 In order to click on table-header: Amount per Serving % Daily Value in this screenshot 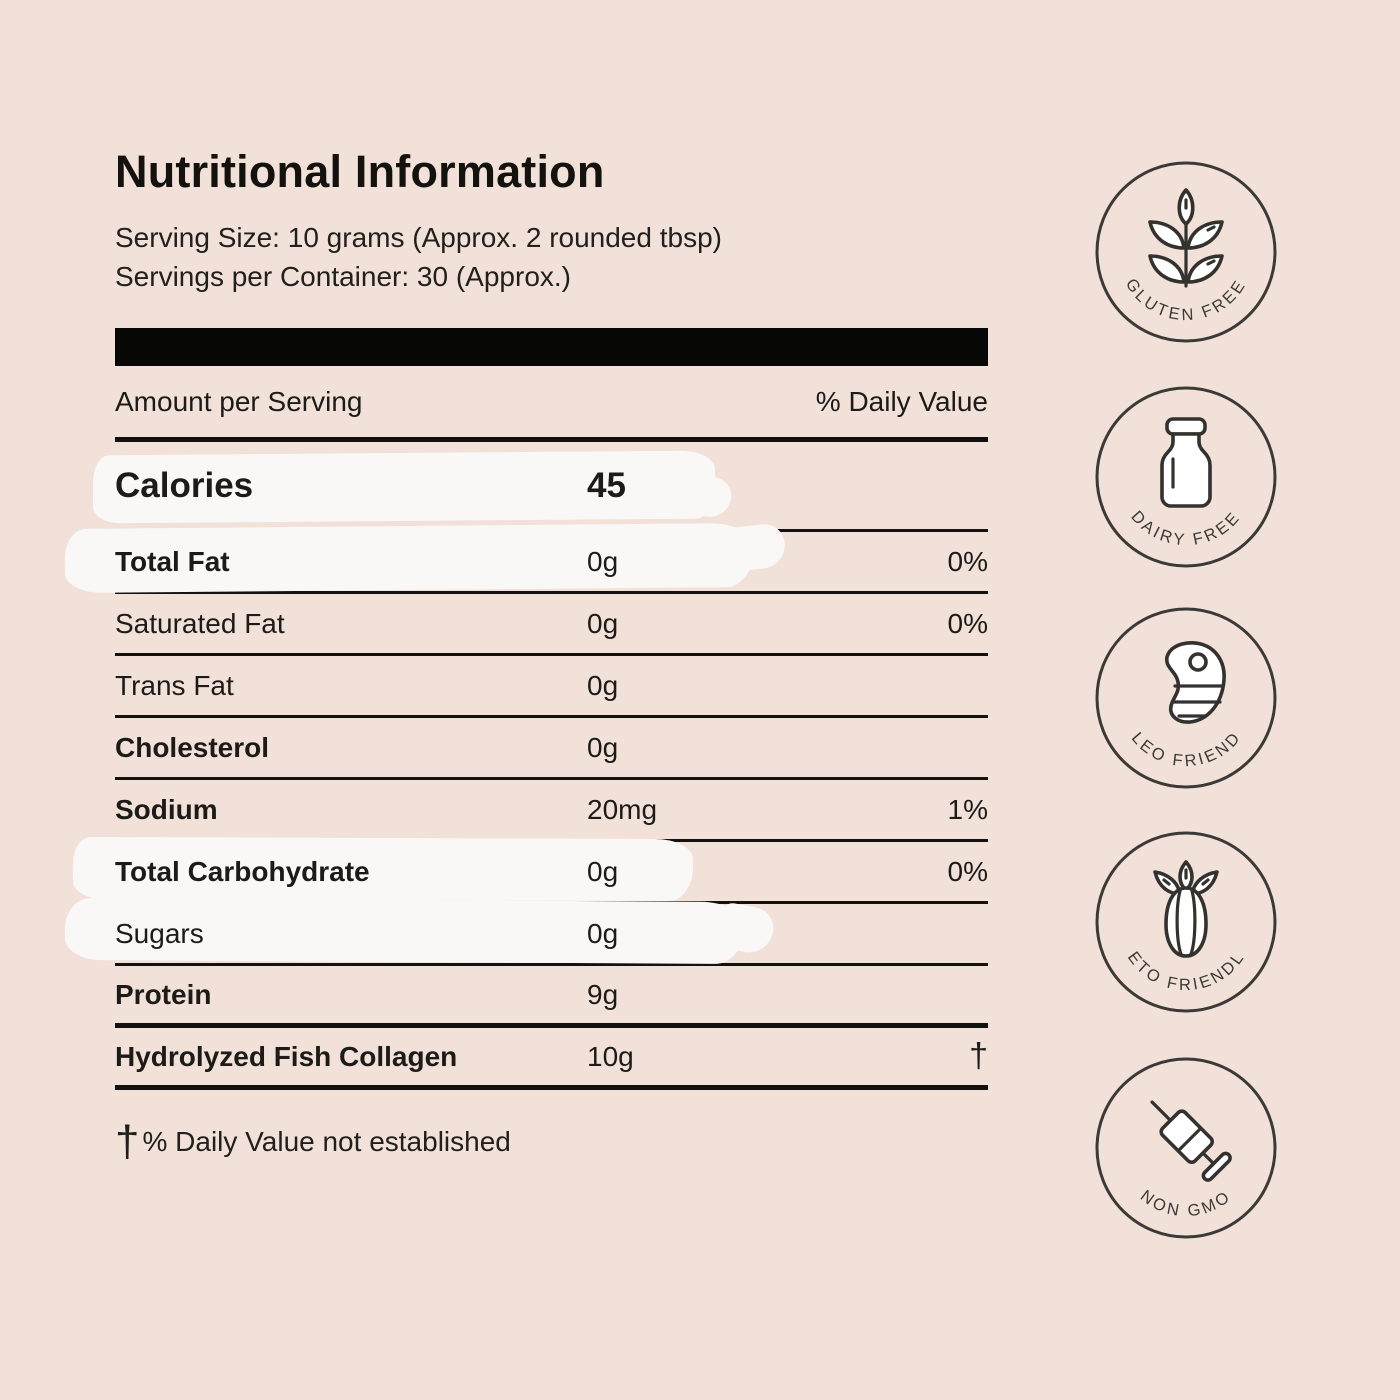, I will do `click(551, 404)`.